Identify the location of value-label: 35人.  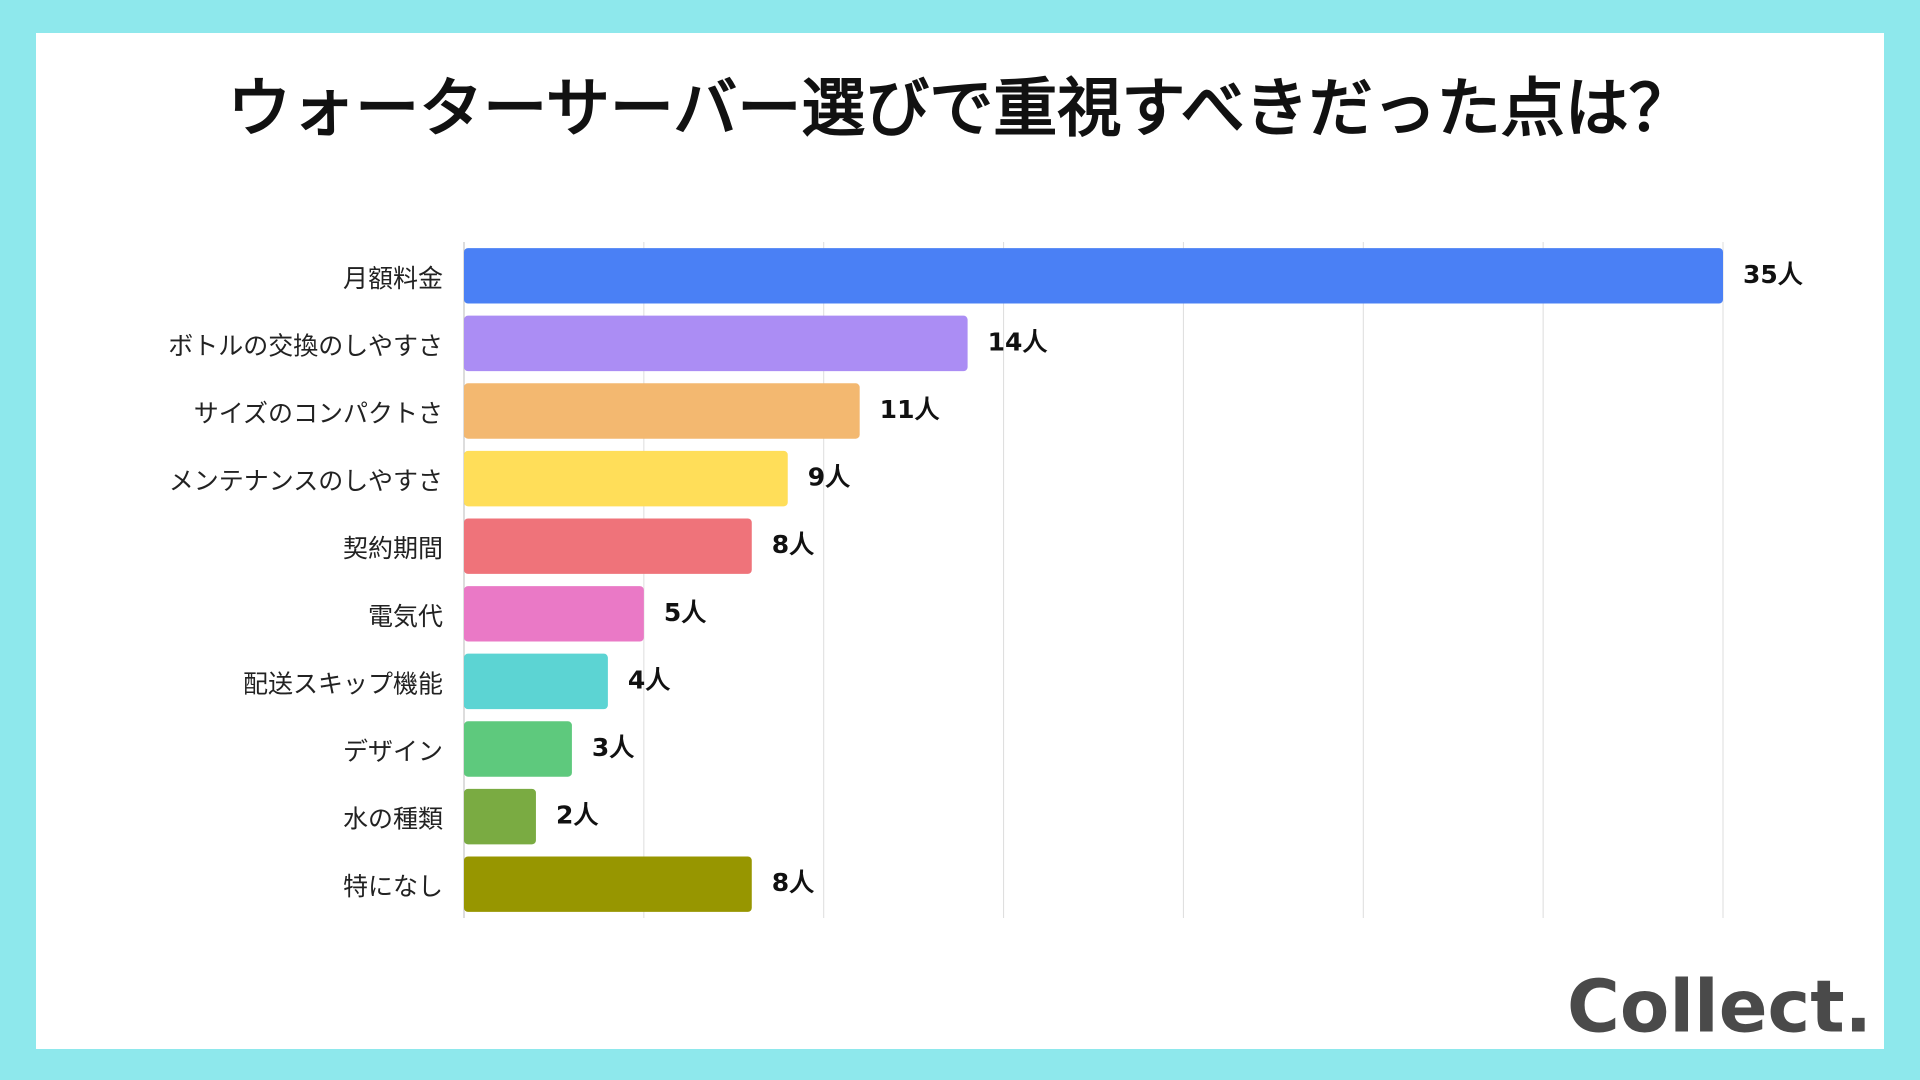
(1773, 274).